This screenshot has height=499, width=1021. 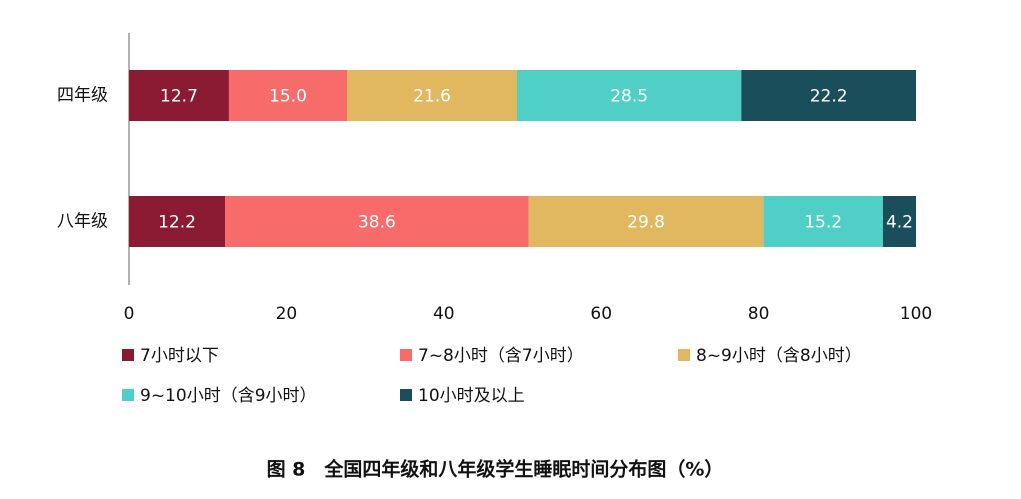 I want to click on legend-label: 7~8小时（含7小时）, so click(x=501, y=356).